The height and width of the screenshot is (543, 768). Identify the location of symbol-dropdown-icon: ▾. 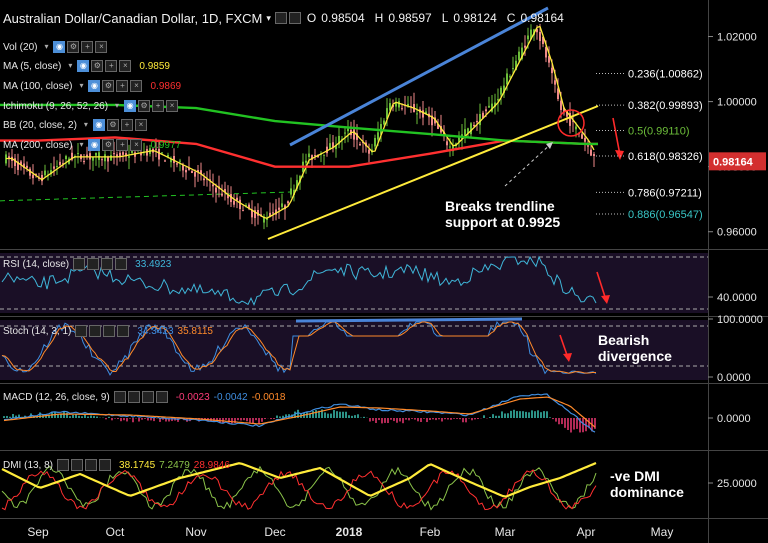
(268, 17).